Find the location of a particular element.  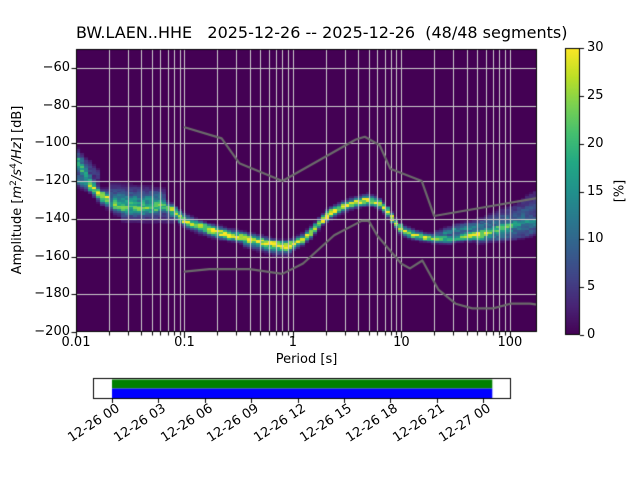

y-tick-label: −200 is located at coordinates (52, 331).